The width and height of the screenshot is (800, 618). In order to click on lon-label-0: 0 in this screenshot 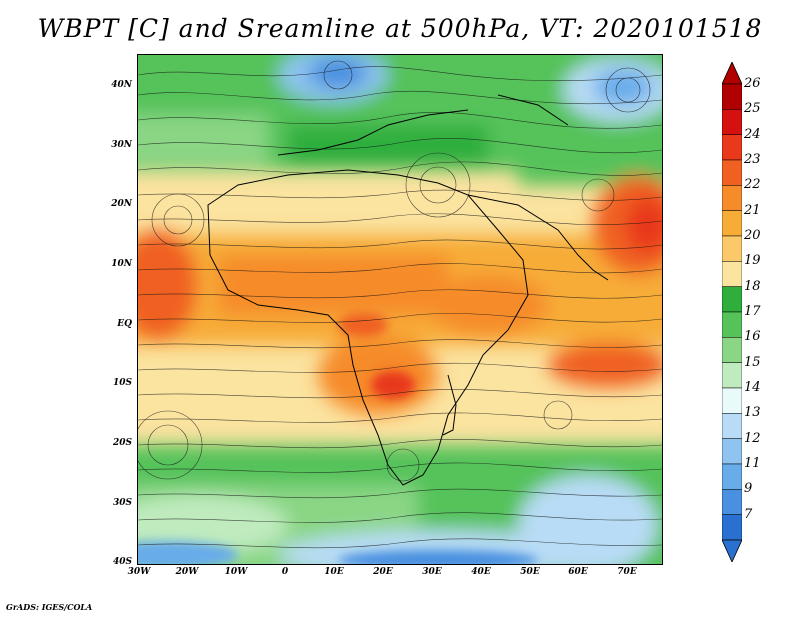, I will do `click(285, 572)`.